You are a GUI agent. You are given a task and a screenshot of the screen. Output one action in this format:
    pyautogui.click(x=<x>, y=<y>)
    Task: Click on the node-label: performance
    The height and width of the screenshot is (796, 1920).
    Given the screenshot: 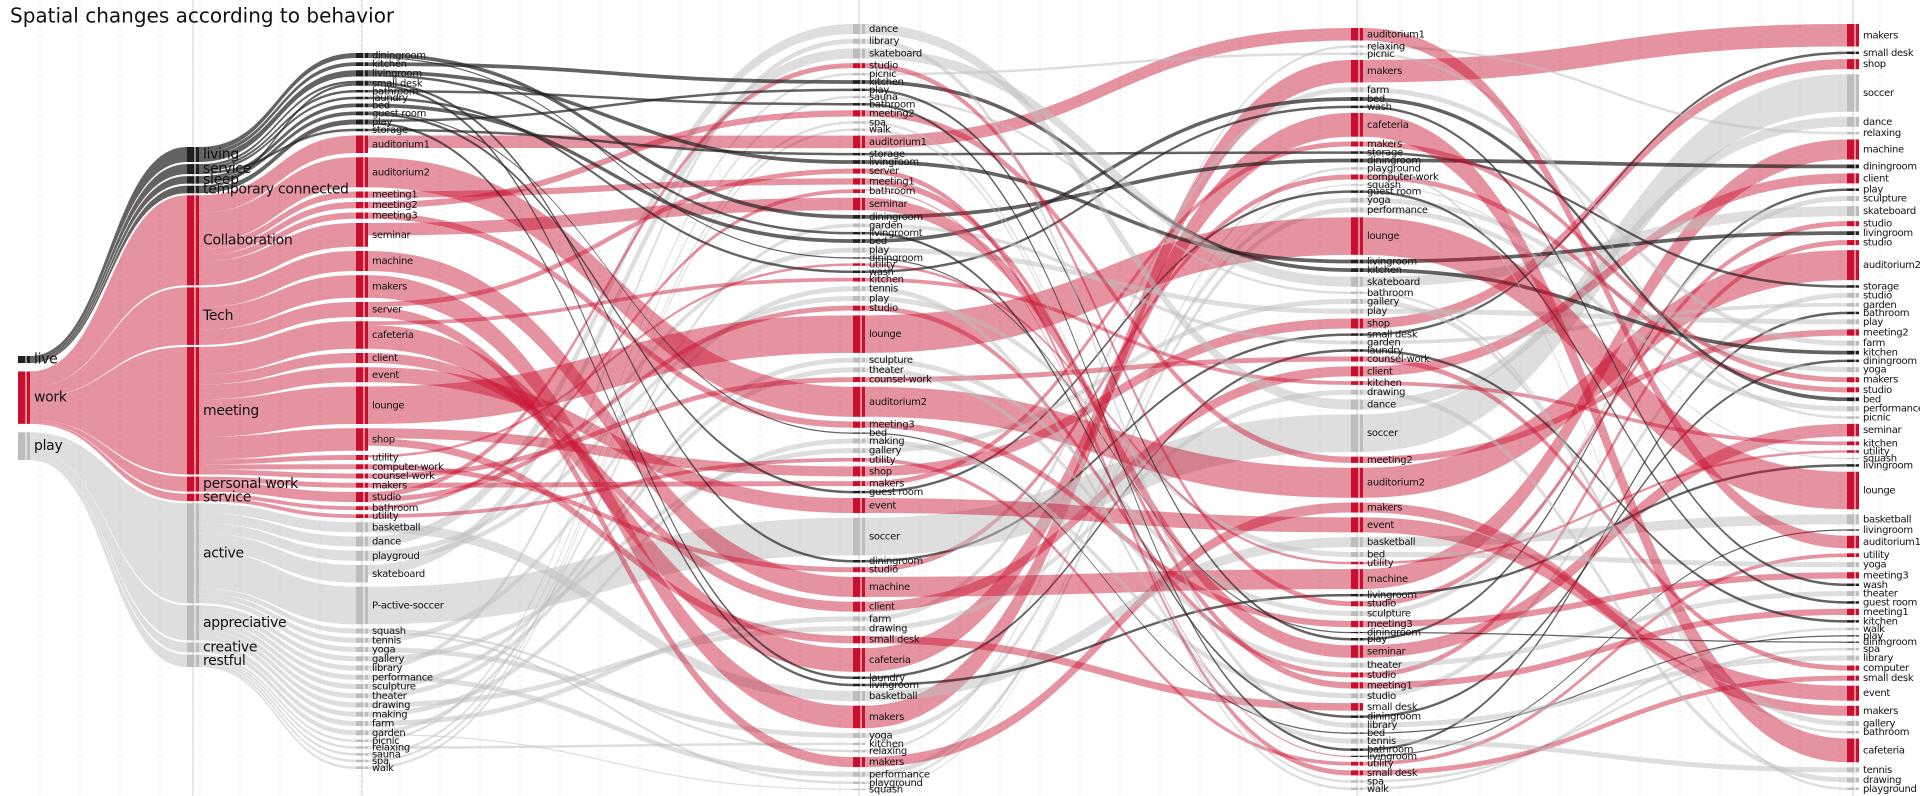 What is the action you would take?
    pyautogui.click(x=402, y=677)
    